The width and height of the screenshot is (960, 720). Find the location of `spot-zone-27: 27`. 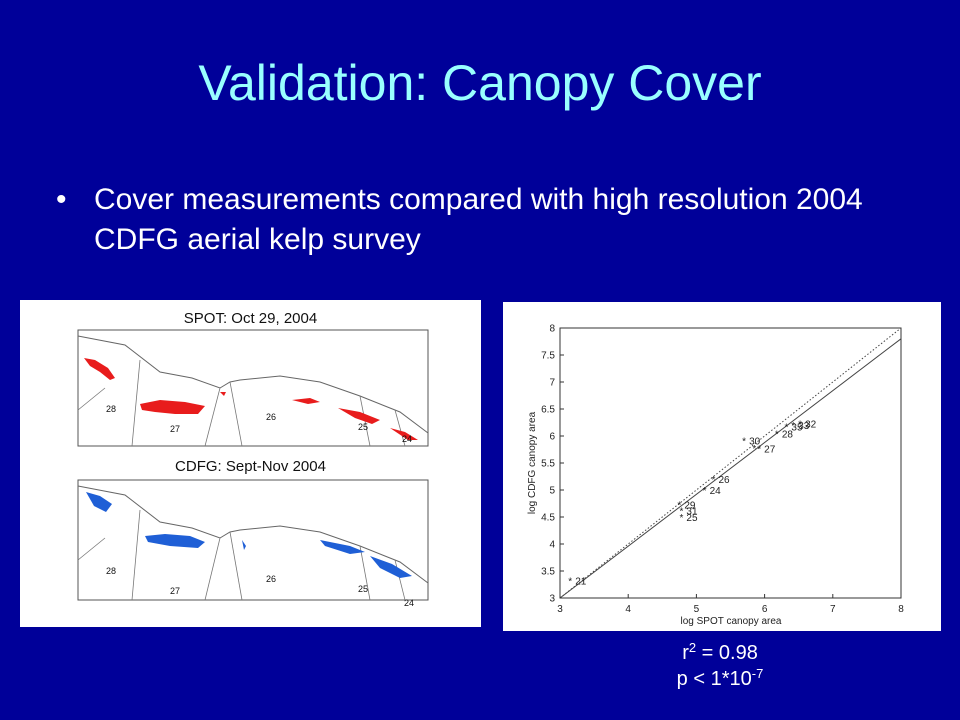

spot-zone-27: 27 is located at coordinates (175, 429).